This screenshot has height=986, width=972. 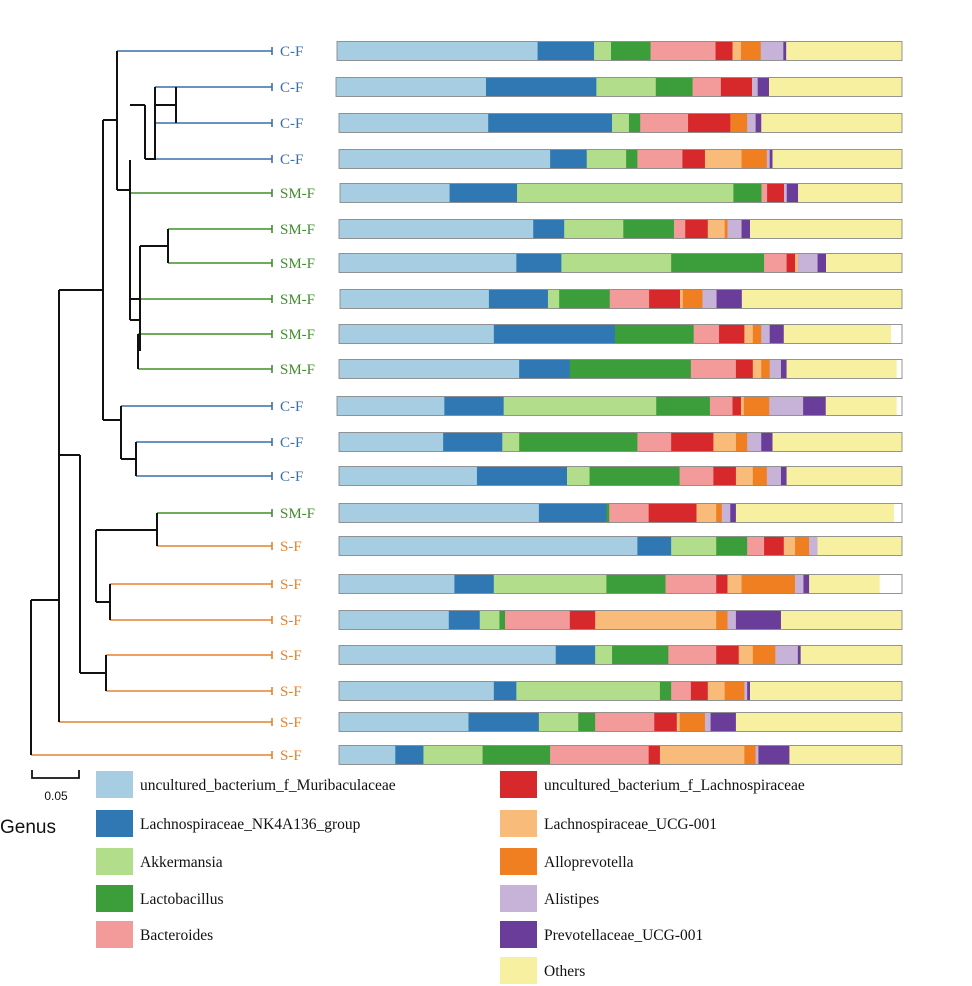 I want to click on legend-label: Alistipes, so click(x=571, y=899).